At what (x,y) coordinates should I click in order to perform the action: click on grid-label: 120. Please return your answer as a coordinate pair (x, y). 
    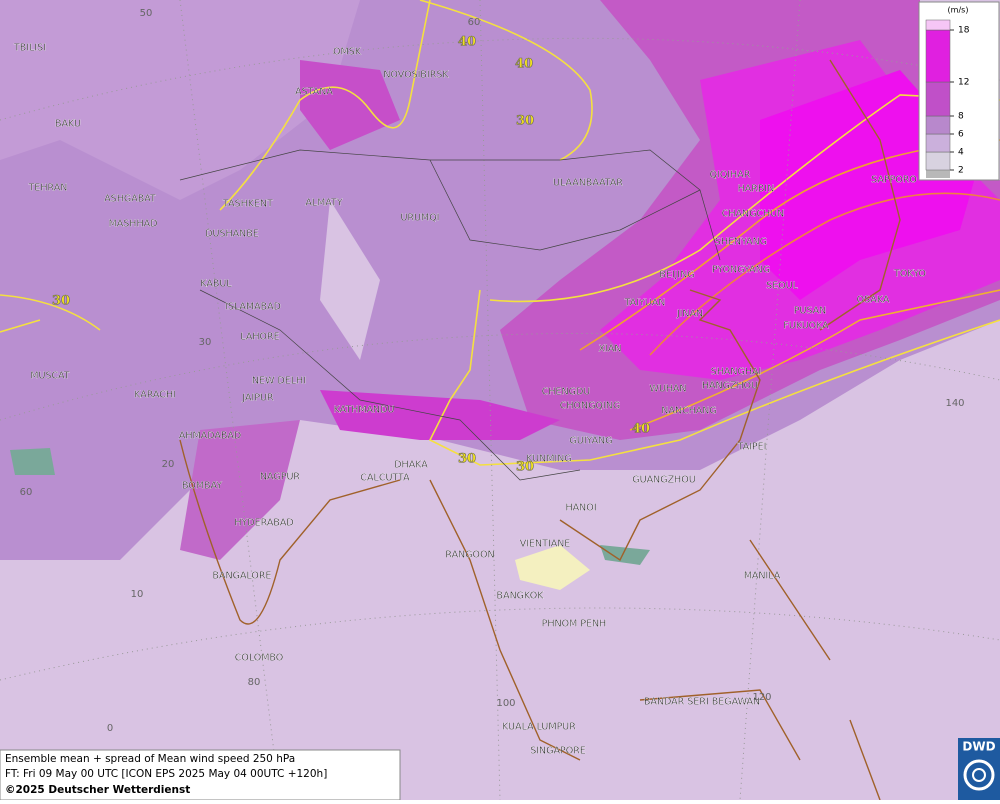
    Looking at the image, I should click on (761, 697).